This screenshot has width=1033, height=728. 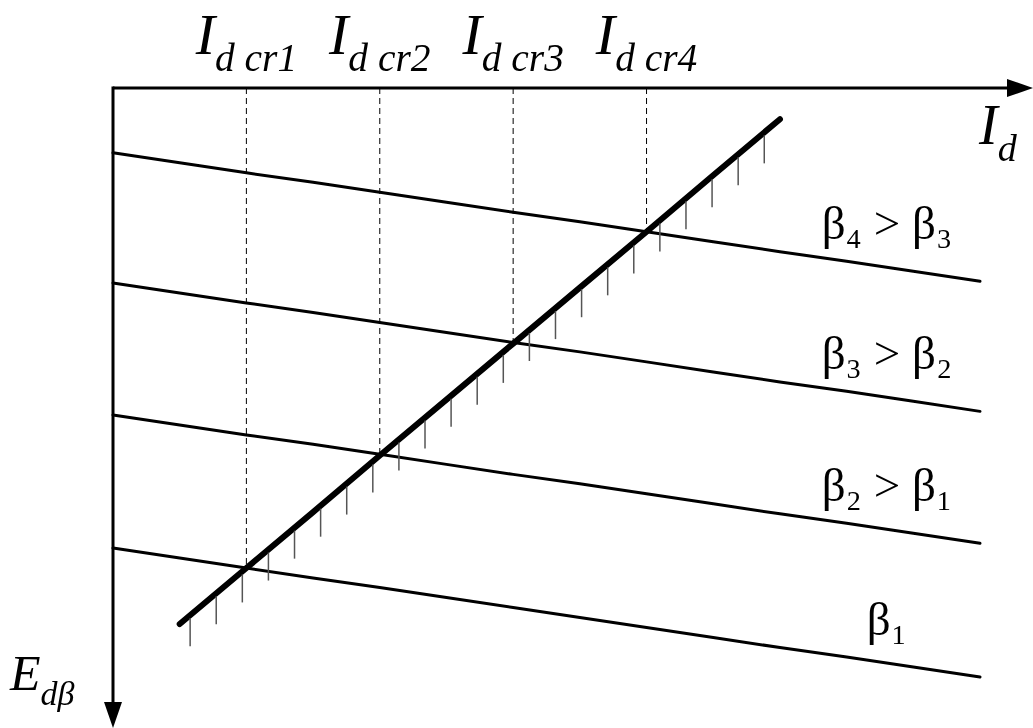 I want to click on series-label: β₂ > β₁, so click(x=887, y=485).